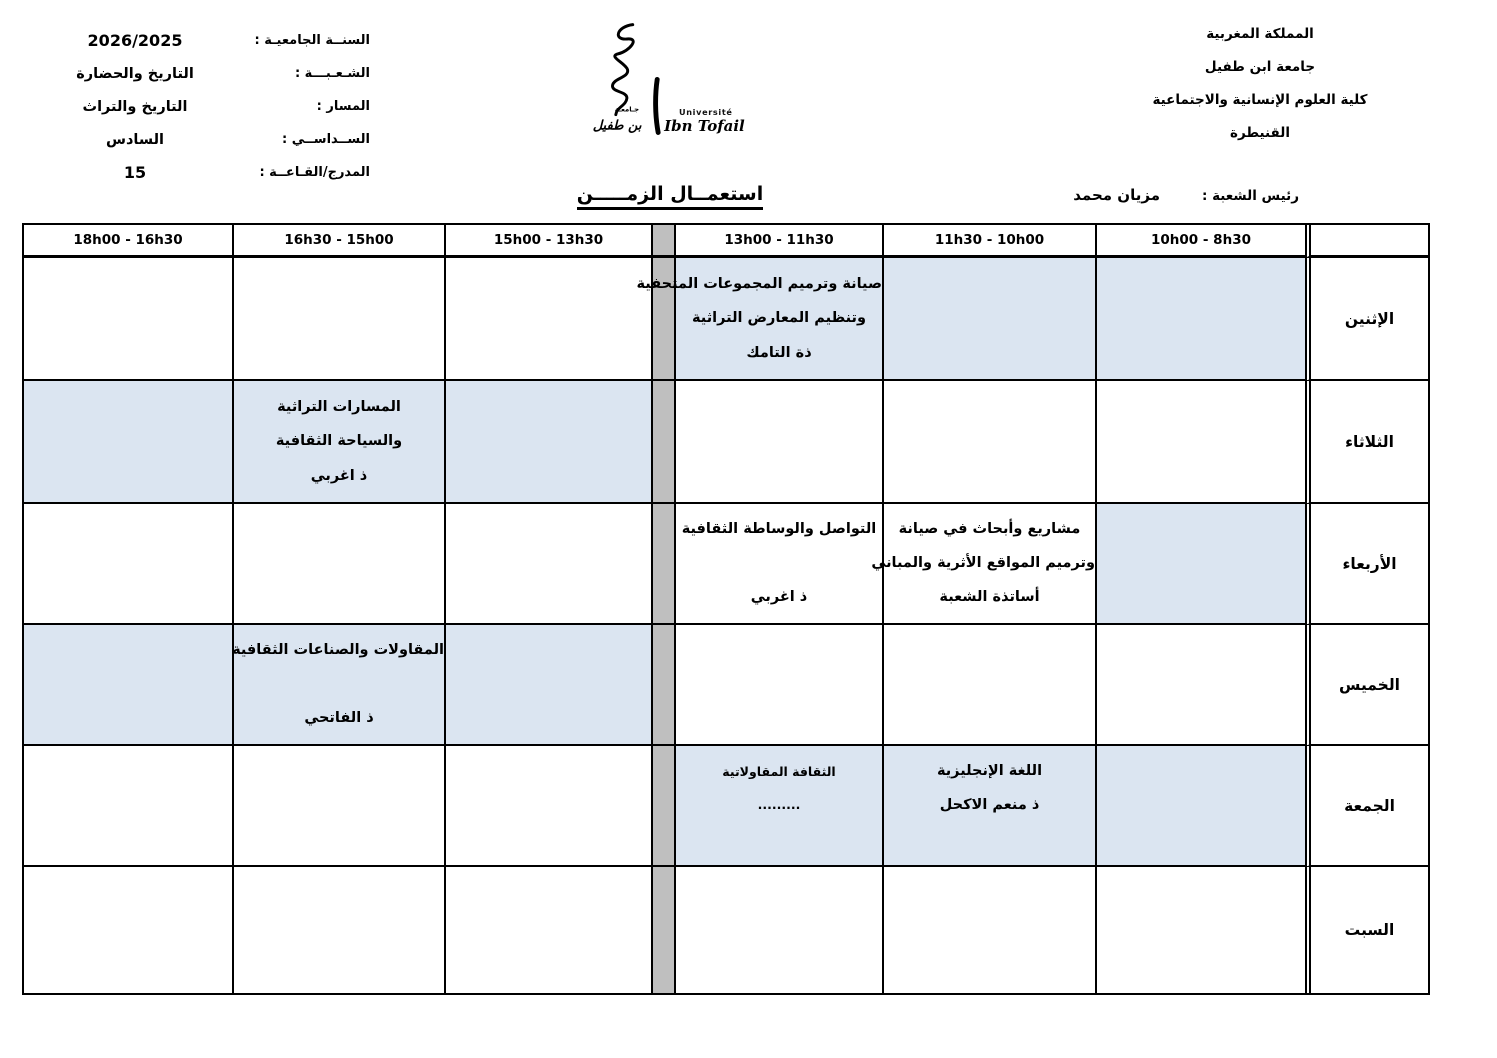 The height and width of the screenshot is (1058, 1497). I want to click on timetable-cell-الخميس-11h30-10h00, so click(990, 685).